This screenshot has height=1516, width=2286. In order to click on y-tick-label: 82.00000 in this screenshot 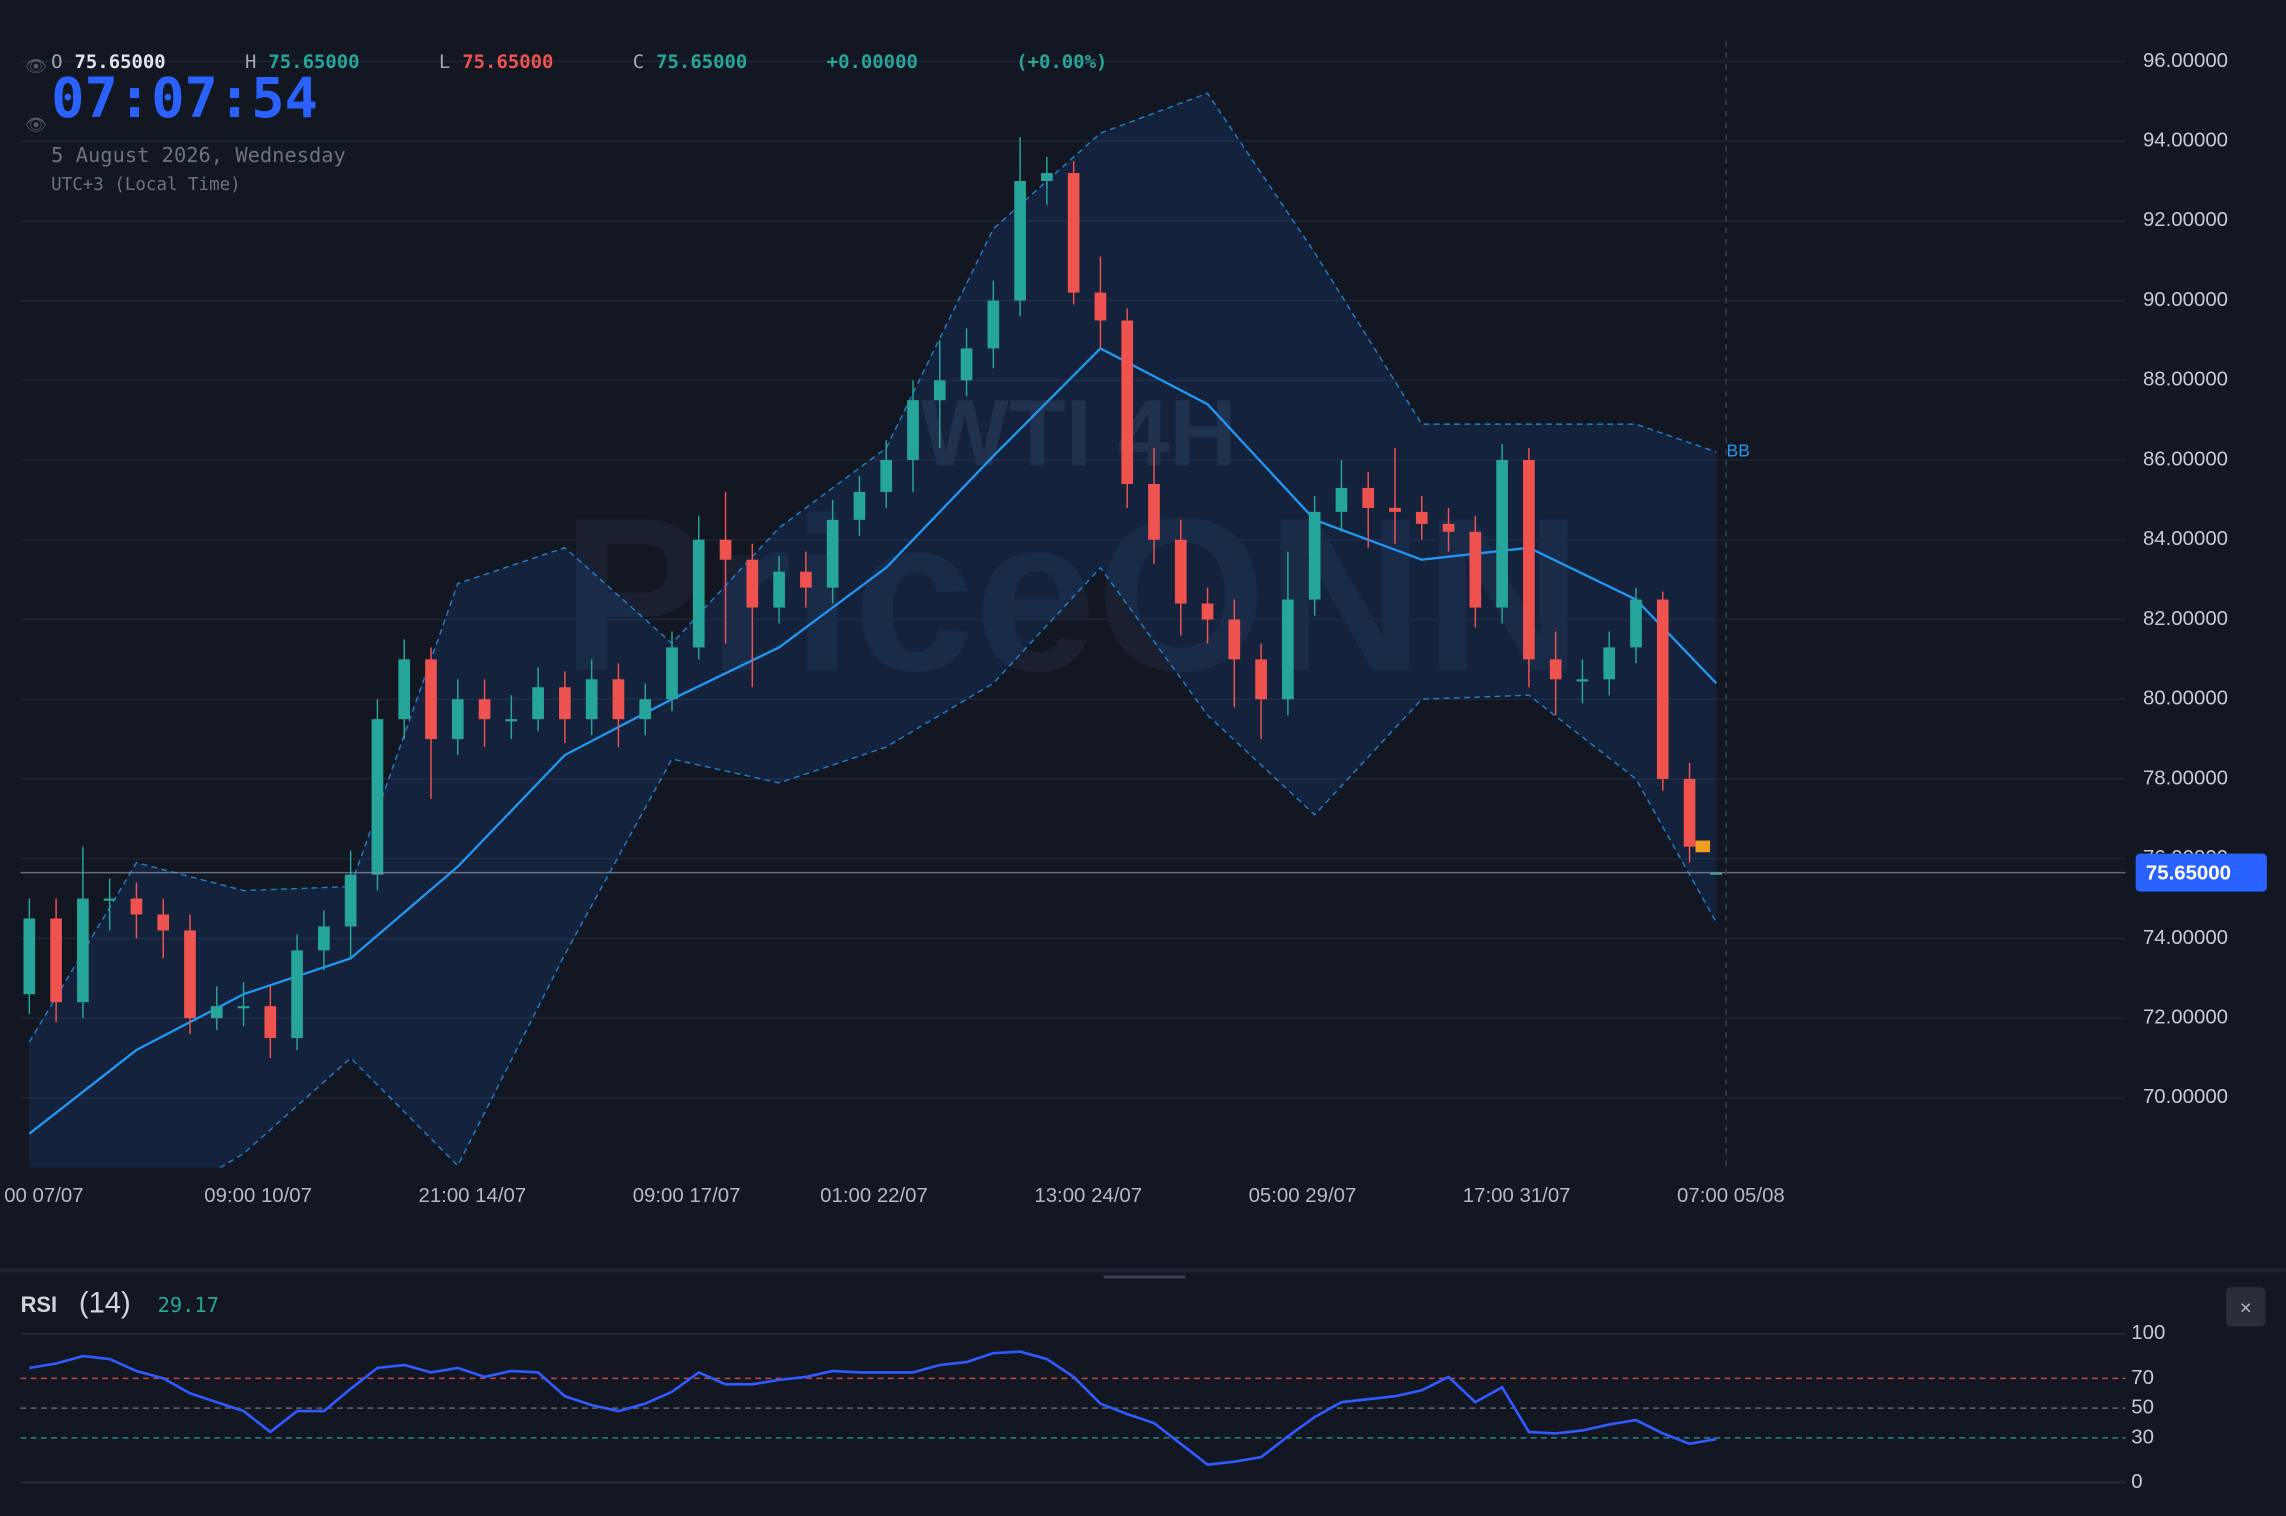, I will do `click(2185, 619)`.